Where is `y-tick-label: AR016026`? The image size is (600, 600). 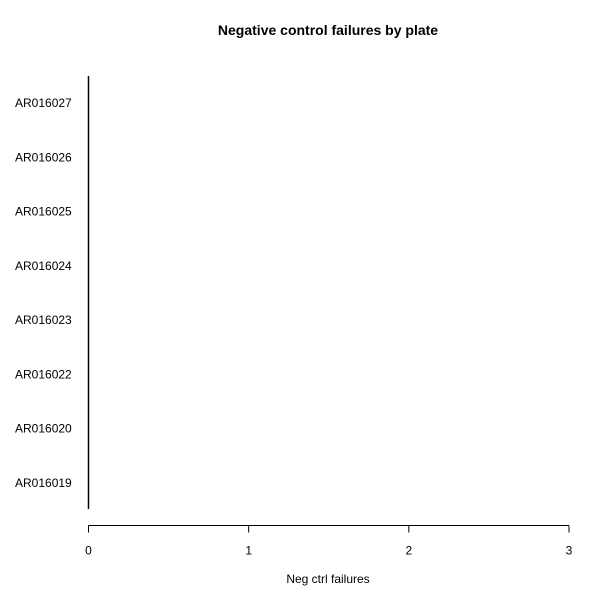 y-tick-label: AR016026 is located at coordinates (43, 157).